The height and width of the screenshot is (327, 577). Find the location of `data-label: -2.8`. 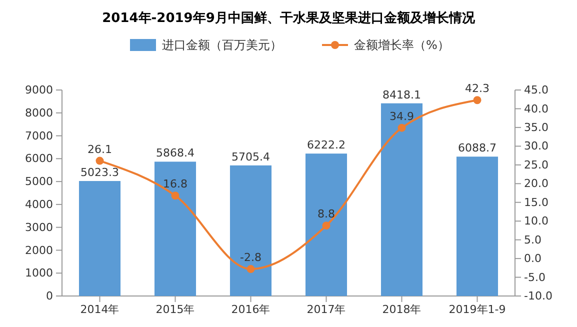

data-label: -2.8 is located at coordinates (251, 257).